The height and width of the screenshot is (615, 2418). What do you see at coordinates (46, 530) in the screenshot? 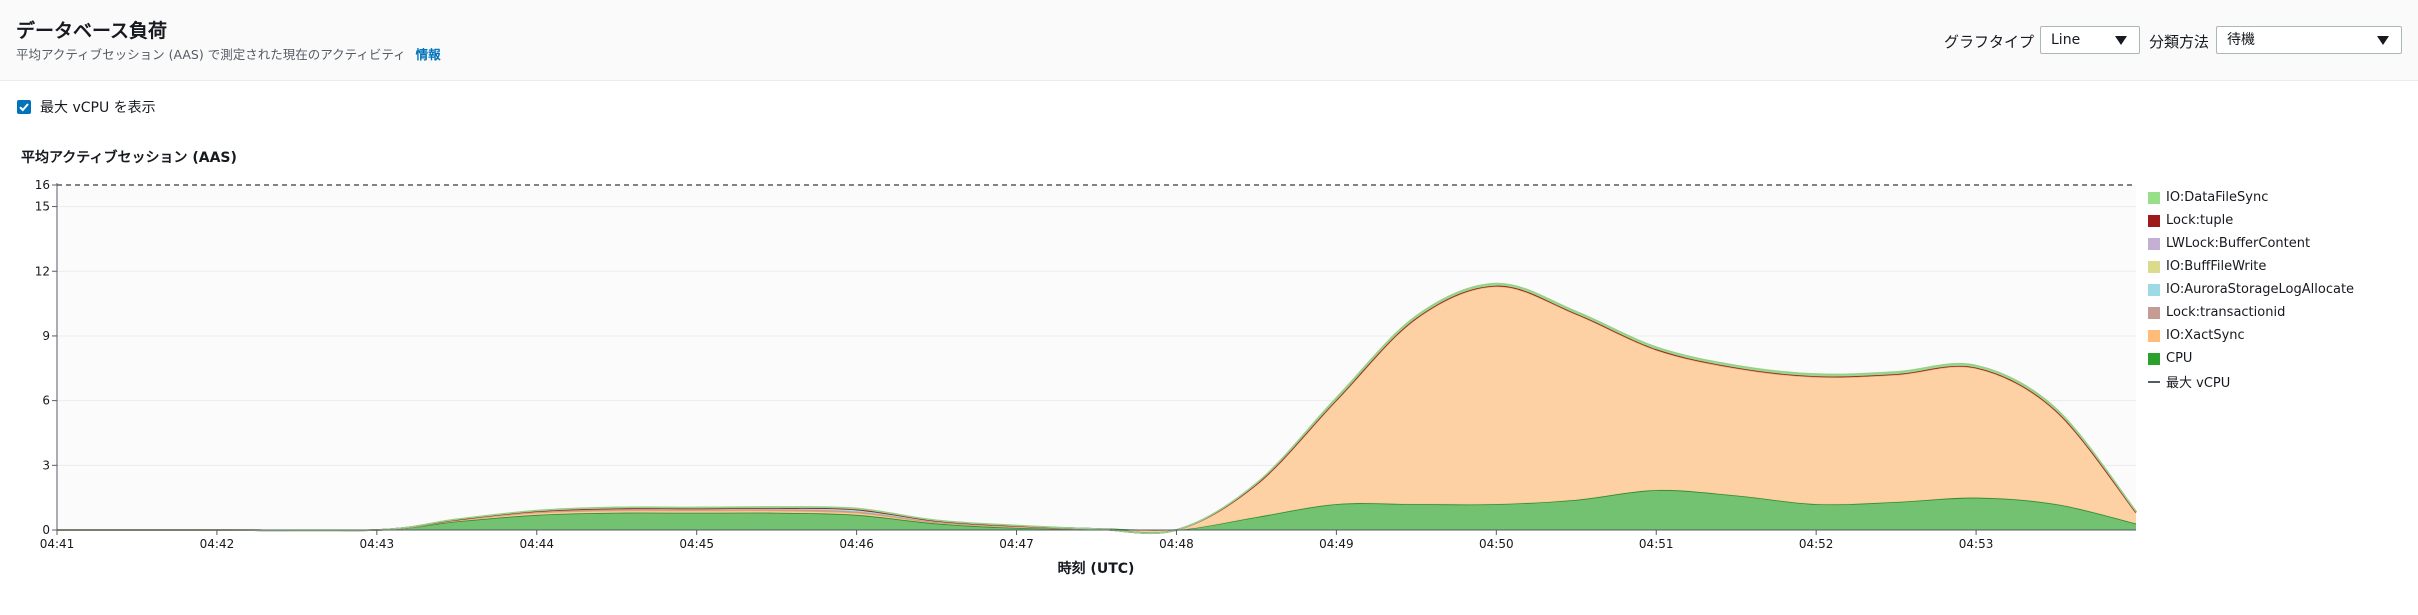
I see `y-tick-label: 0` at bounding box center [46, 530].